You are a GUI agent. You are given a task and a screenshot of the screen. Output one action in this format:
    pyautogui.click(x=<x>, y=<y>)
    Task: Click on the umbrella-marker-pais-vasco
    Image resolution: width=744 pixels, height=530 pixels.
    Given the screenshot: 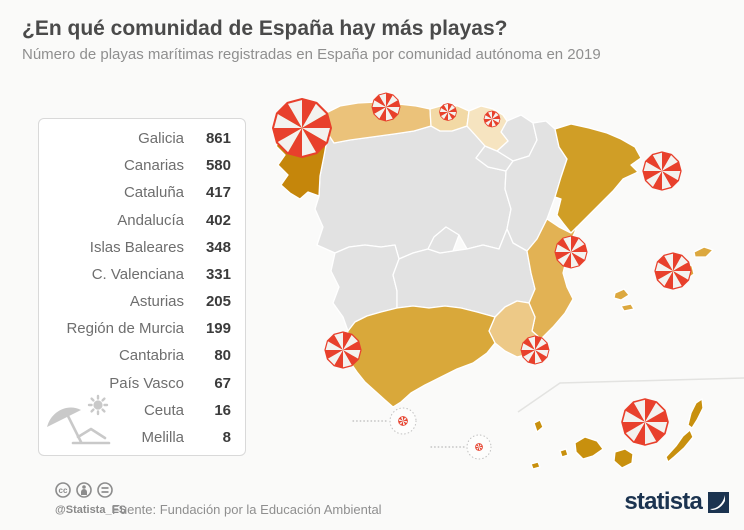 What is the action you would take?
    pyautogui.click(x=492, y=119)
    